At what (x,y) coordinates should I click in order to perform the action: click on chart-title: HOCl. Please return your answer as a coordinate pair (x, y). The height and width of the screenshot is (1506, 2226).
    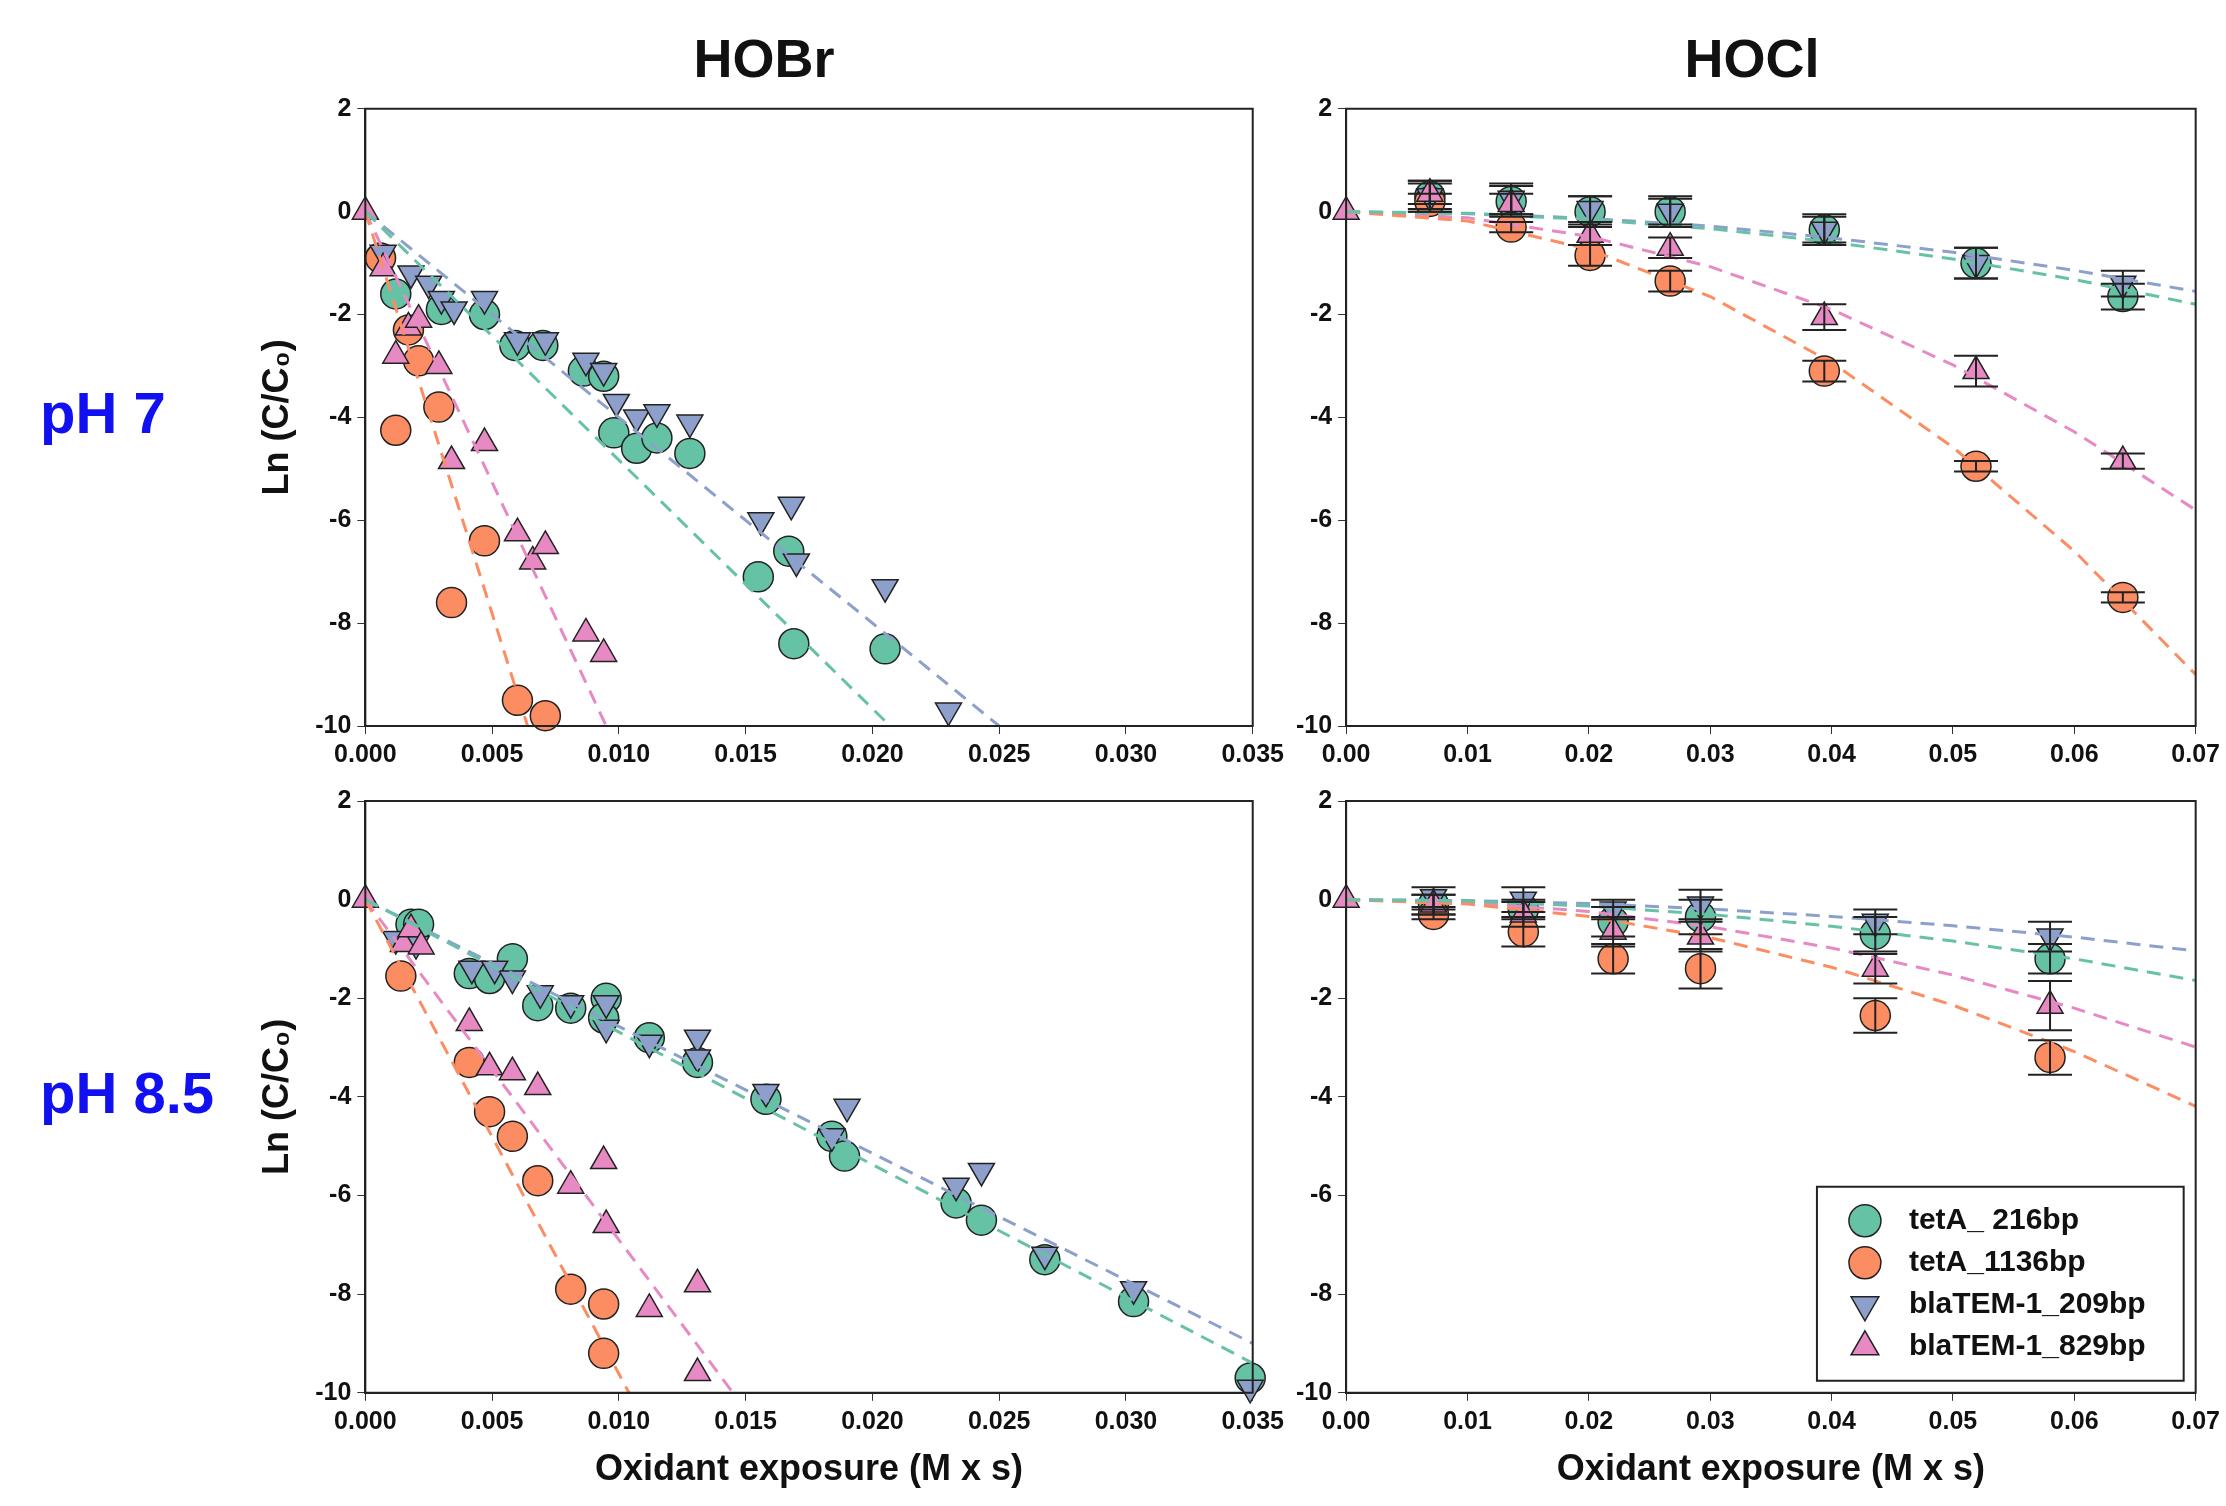
    Looking at the image, I should click on (1752, 58).